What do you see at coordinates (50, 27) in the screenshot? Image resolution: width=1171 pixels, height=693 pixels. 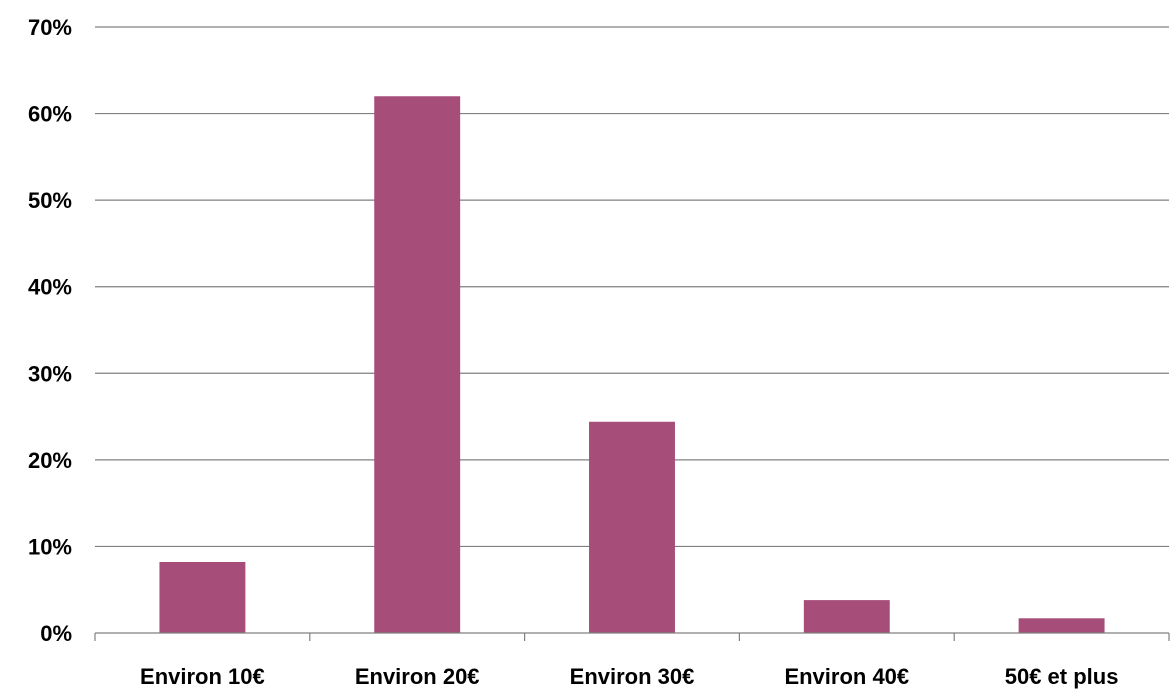 I see `y-tick-label: 70%` at bounding box center [50, 27].